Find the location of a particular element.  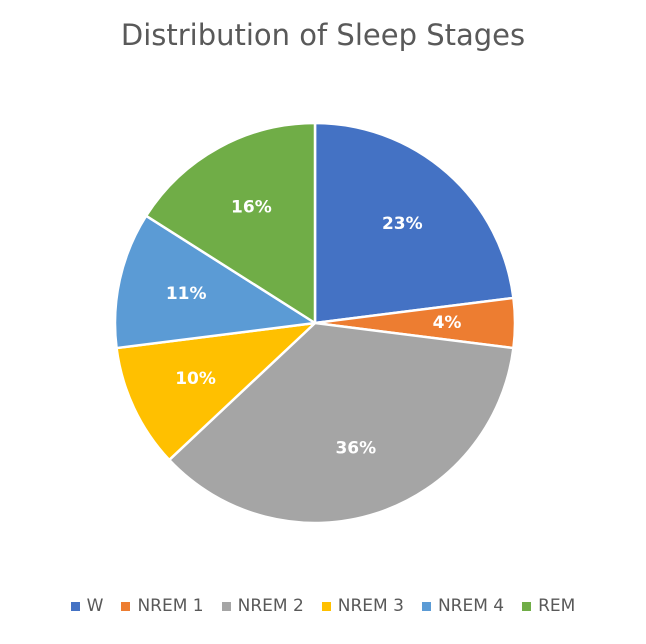

legend-label-rem: REM is located at coordinates (557, 606).